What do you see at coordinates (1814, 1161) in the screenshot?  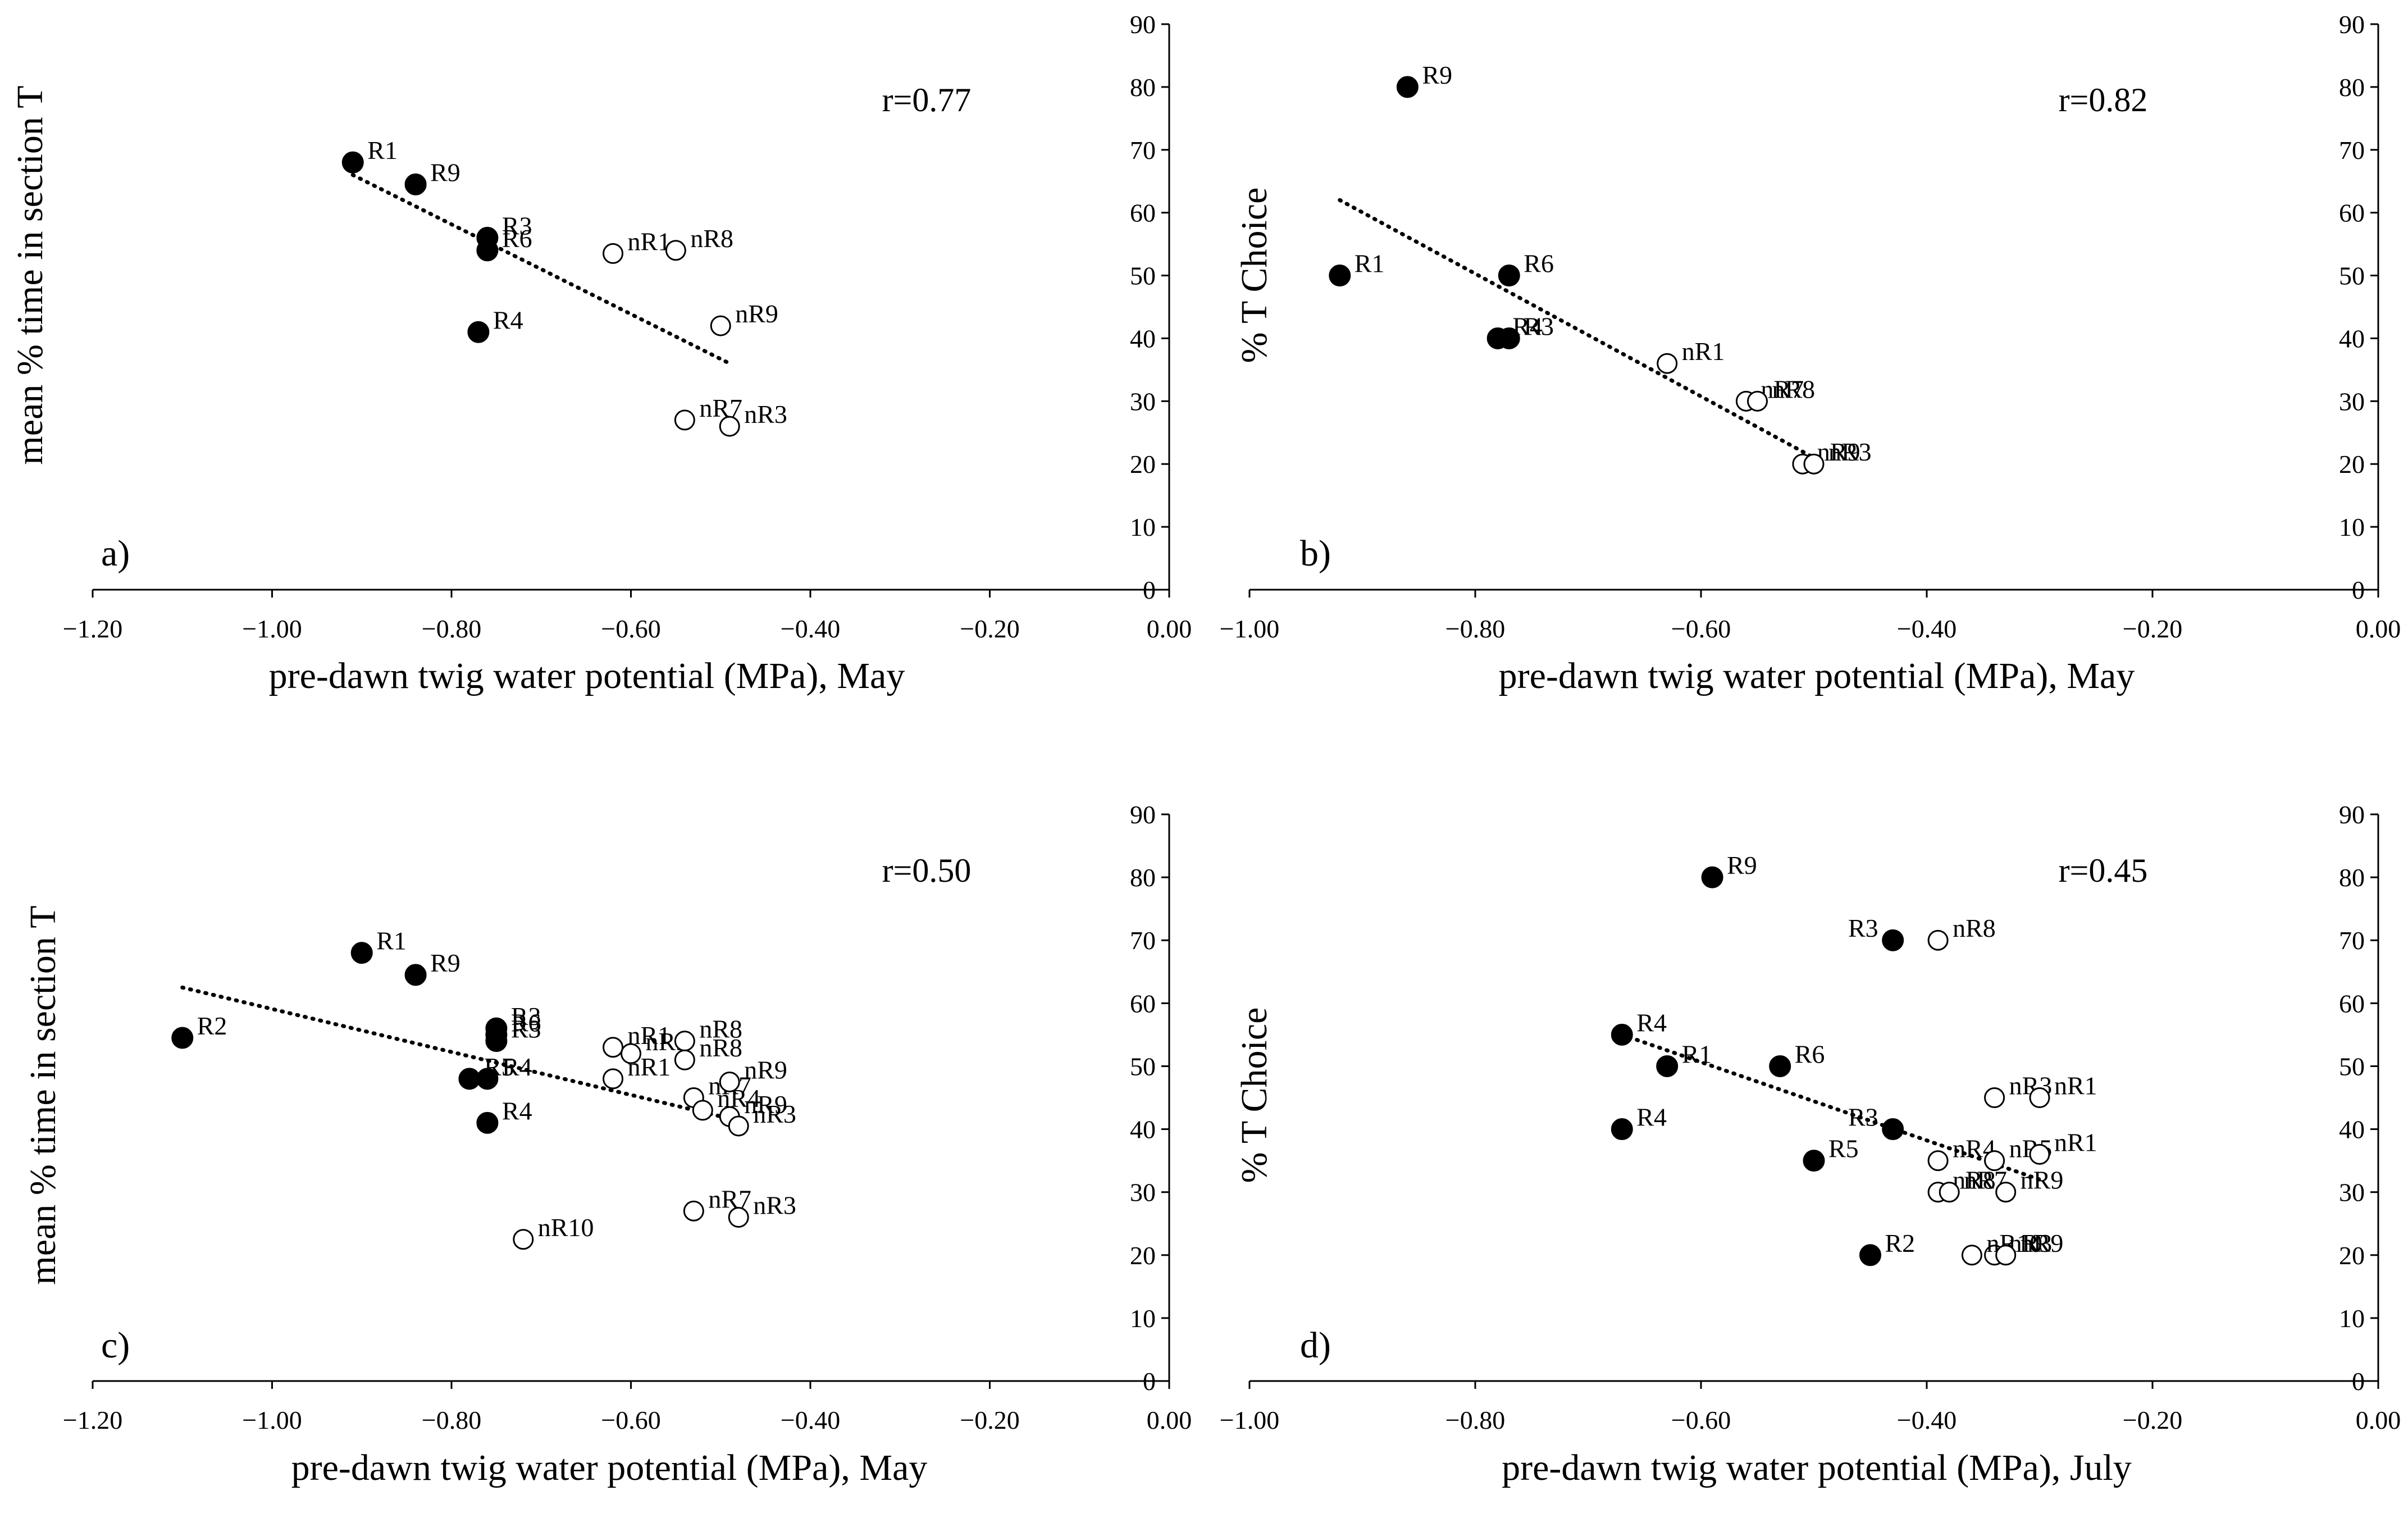 I see `data-point-r5` at bounding box center [1814, 1161].